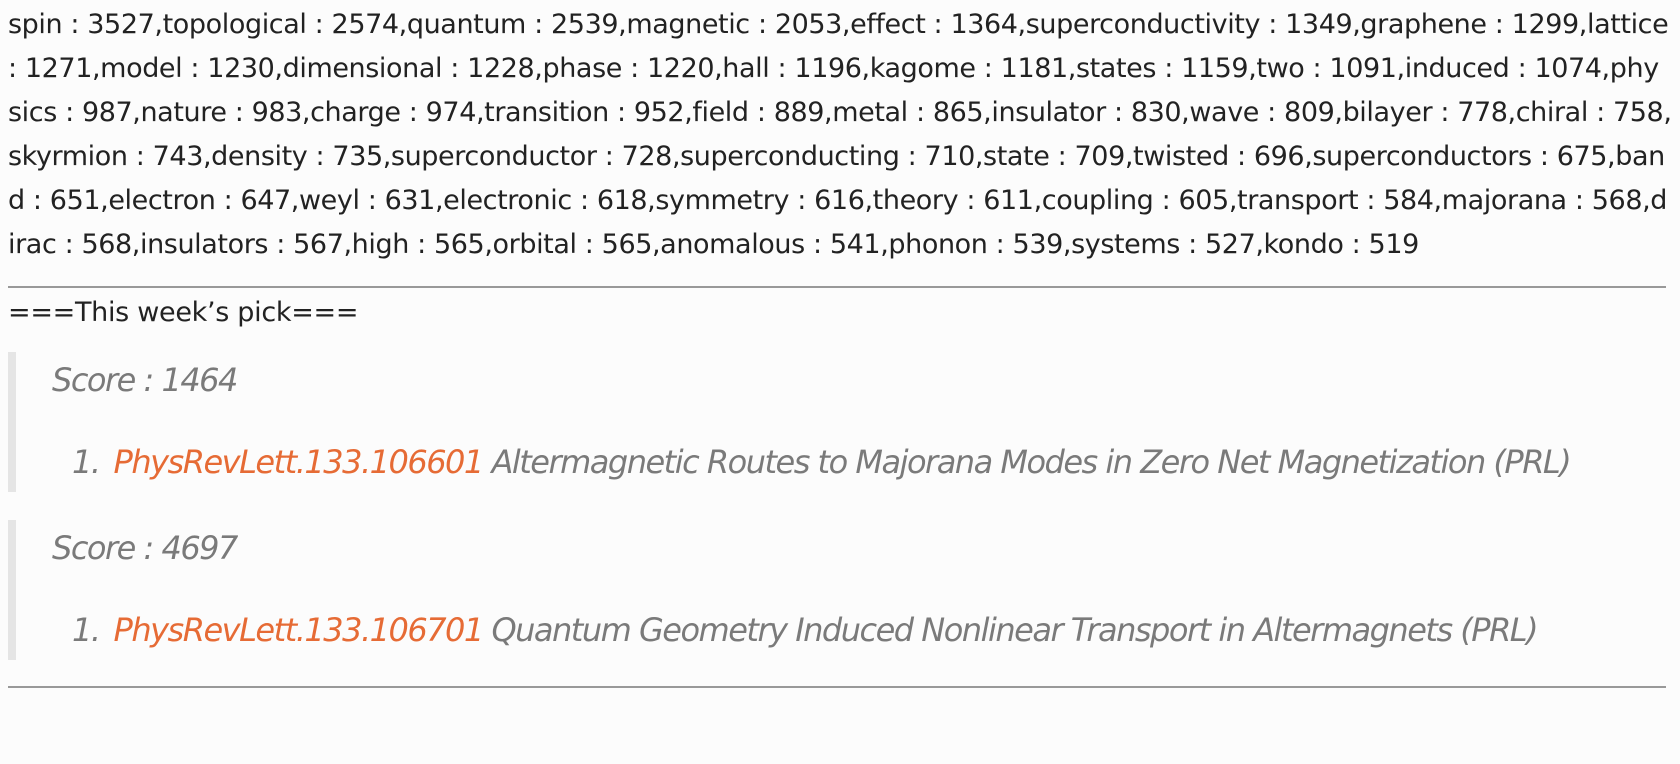 The width and height of the screenshot is (1680, 764). Describe the element at coordinates (145, 548) in the screenshot. I see `pick-score: Score : 4697` at that location.